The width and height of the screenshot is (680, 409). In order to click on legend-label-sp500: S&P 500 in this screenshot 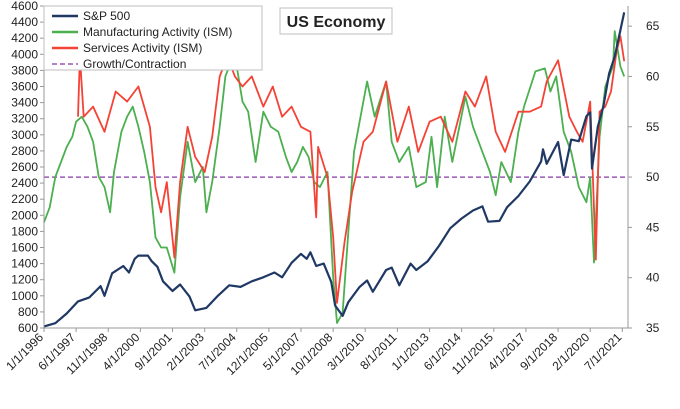, I will do `click(106, 16)`.